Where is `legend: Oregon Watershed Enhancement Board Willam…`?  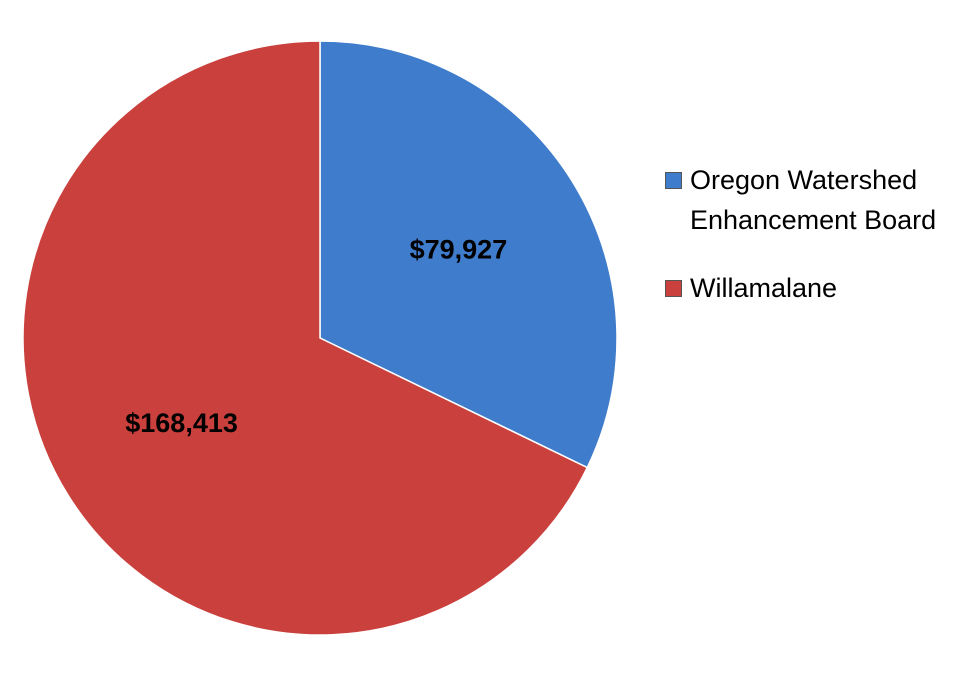 legend: Oregon Watershed Enhancement Board Willam… is located at coordinates (815, 248).